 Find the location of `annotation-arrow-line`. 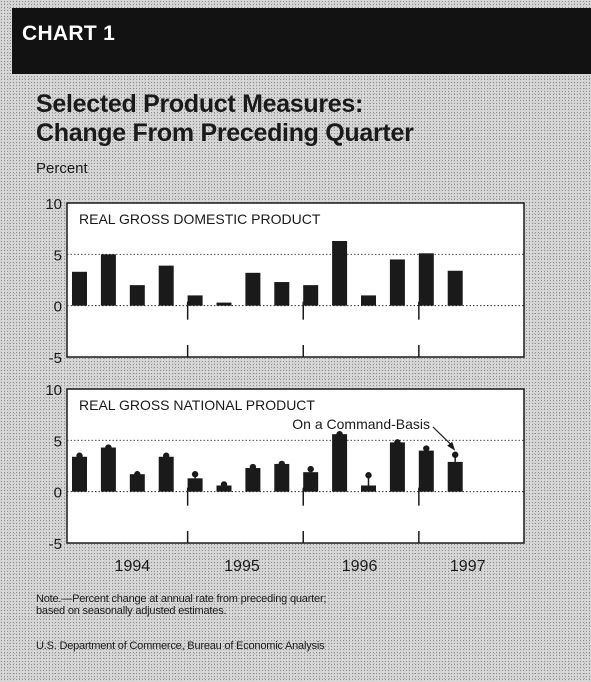

annotation-arrow-line is located at coordinates (443, 437).